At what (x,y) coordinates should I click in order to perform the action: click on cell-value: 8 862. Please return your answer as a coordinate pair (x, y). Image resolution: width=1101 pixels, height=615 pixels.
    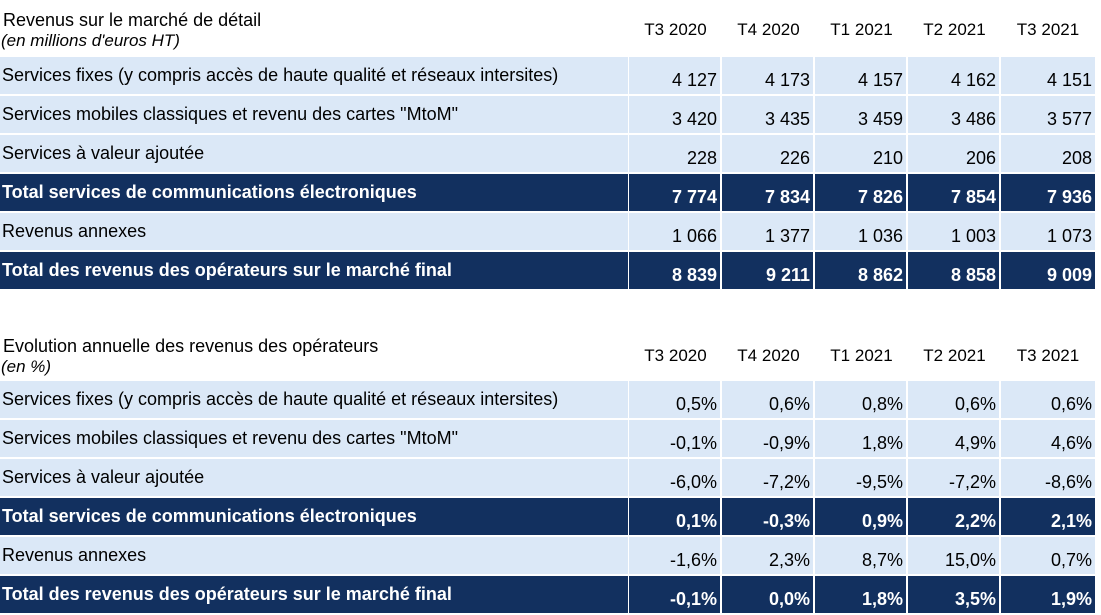
    Looking at the image, I should click on (861, 271).